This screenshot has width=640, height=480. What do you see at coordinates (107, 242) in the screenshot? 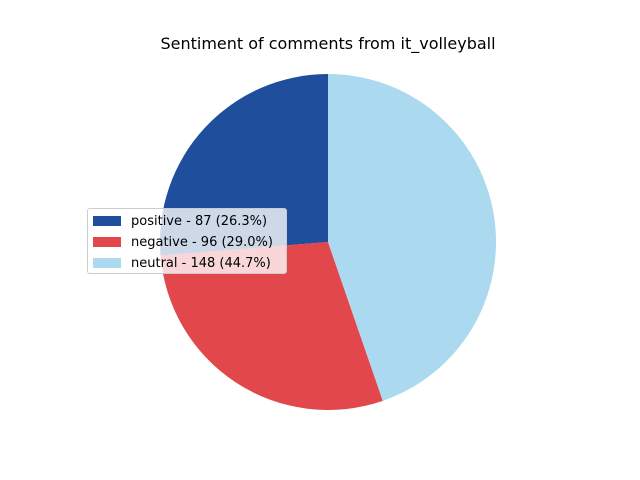
I see `legend-swatch-negative` at bounding box center [107, 242].